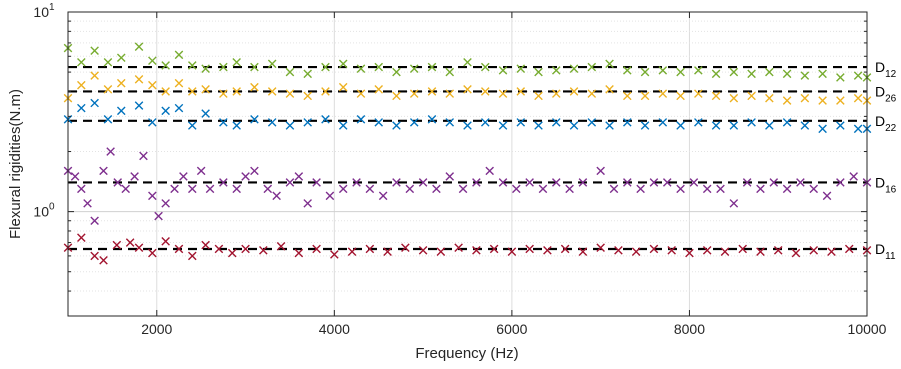 Image resolution: width=901 pixels, height=369 pixels. I want to click on series-label-d26: D26, so click(886, 93).